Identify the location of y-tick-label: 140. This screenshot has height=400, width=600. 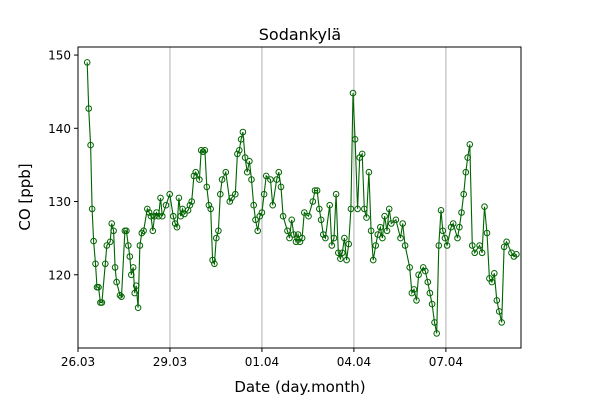
(59, 129).